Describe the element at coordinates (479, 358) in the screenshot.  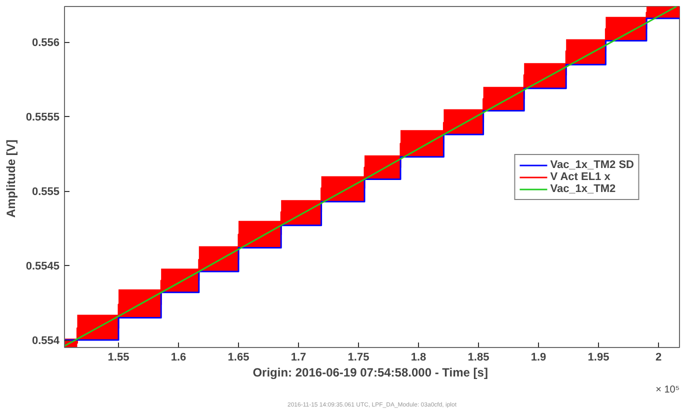
I see `x-tick-label: 1.85` at that location.